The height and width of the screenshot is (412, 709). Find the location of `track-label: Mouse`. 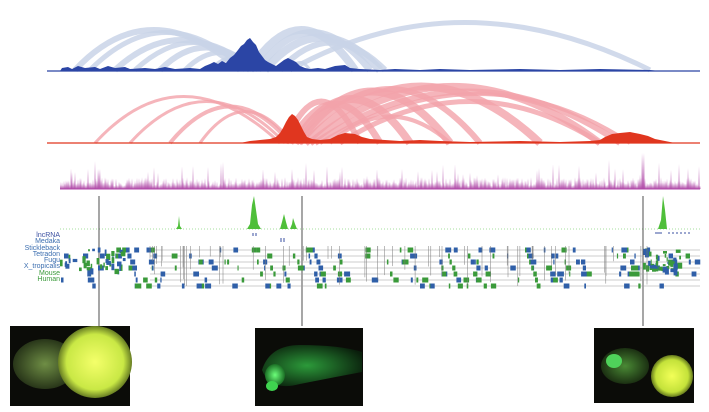

track-label: Mouse is located at coordinates (49, 273).